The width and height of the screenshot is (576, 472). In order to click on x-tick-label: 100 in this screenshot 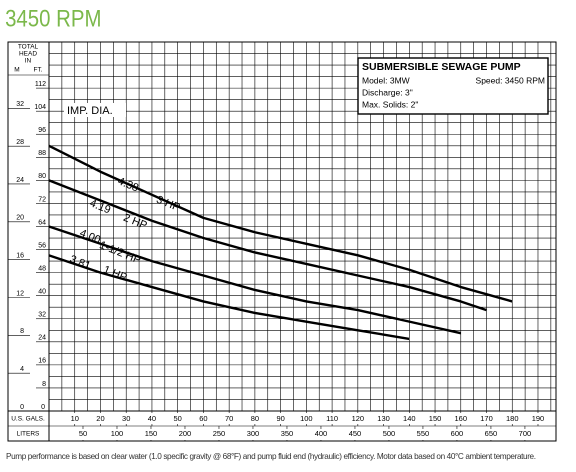, I will do `click(306, 418)`.